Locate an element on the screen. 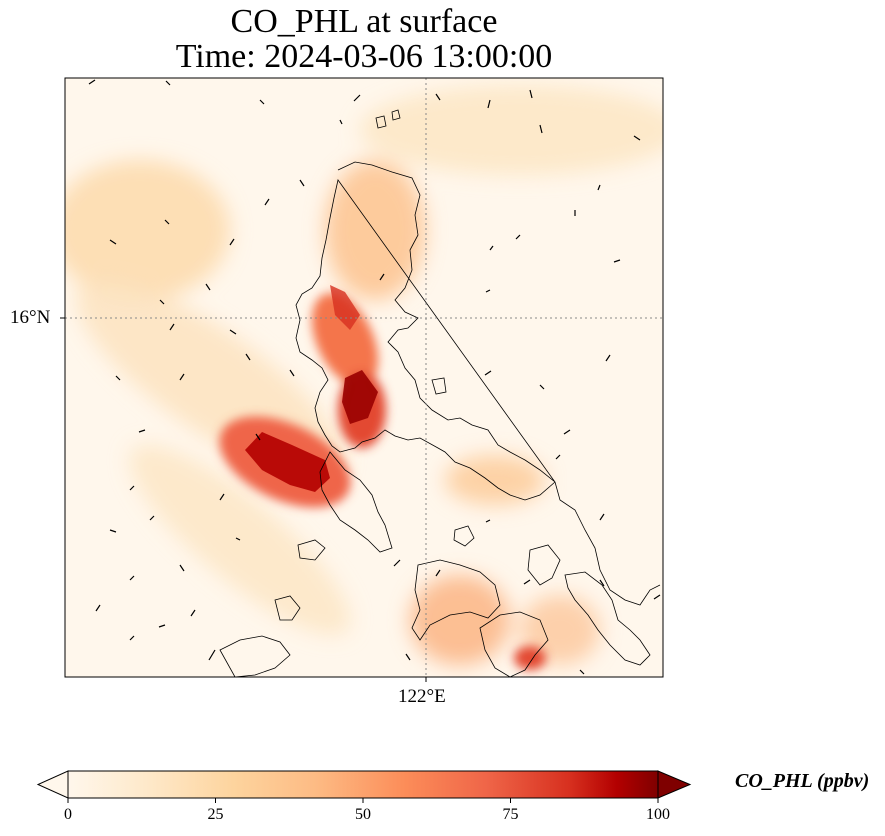 Image resolution: width=885 pixels, height=836 pixels. longitude-label: 122°E is located at coordinates (422, 696).